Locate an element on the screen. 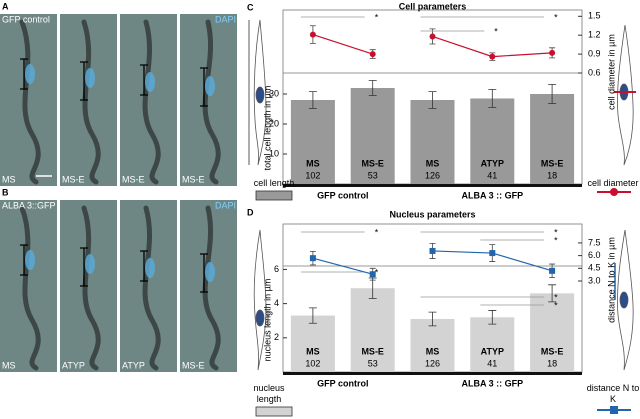  stain-label: DAPI is located at coordinates (225, 205).